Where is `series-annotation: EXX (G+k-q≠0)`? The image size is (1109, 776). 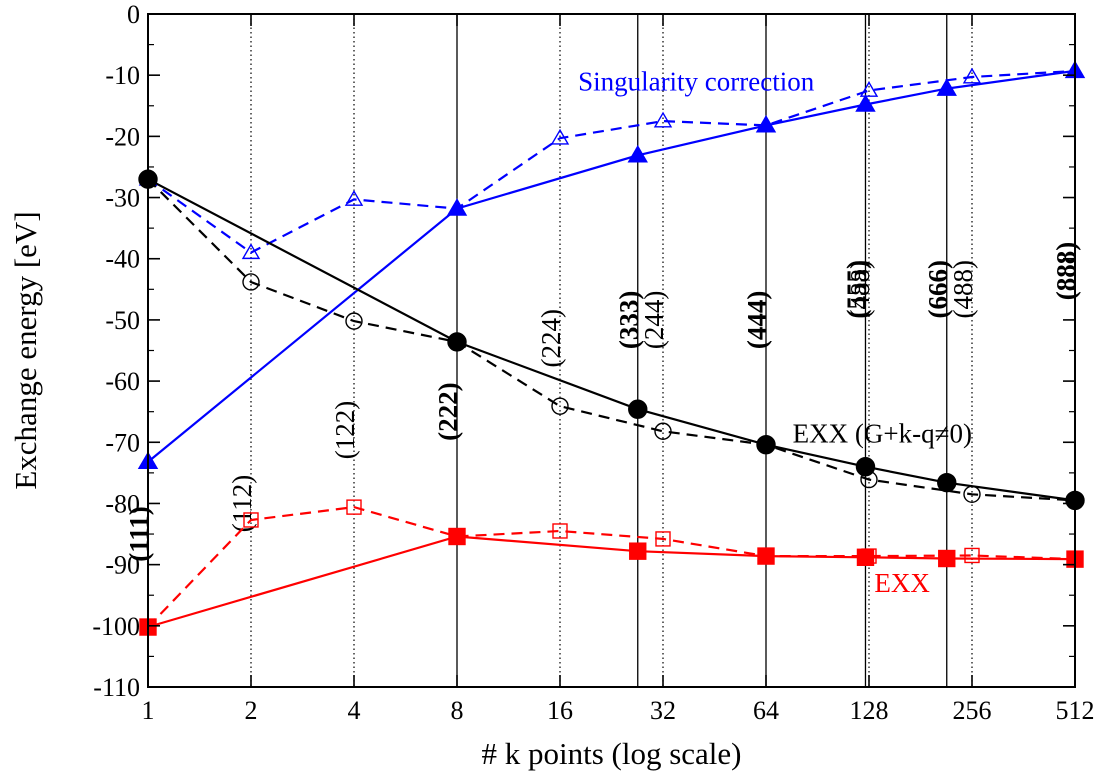 series-annotation: EXX (G+k-q≠0) is located at coordinates (882, 433).